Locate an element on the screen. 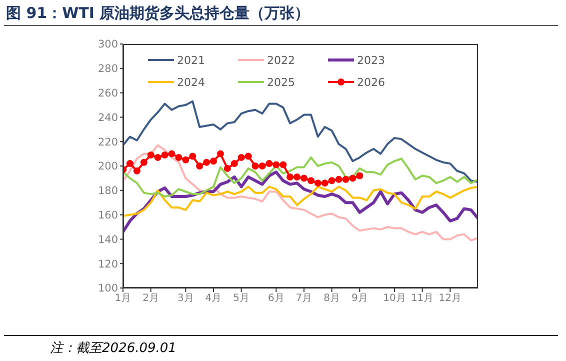 The width and height of the screenshot is (566, 361). y-tick-label: 180 is located at coordinates (108, 191).